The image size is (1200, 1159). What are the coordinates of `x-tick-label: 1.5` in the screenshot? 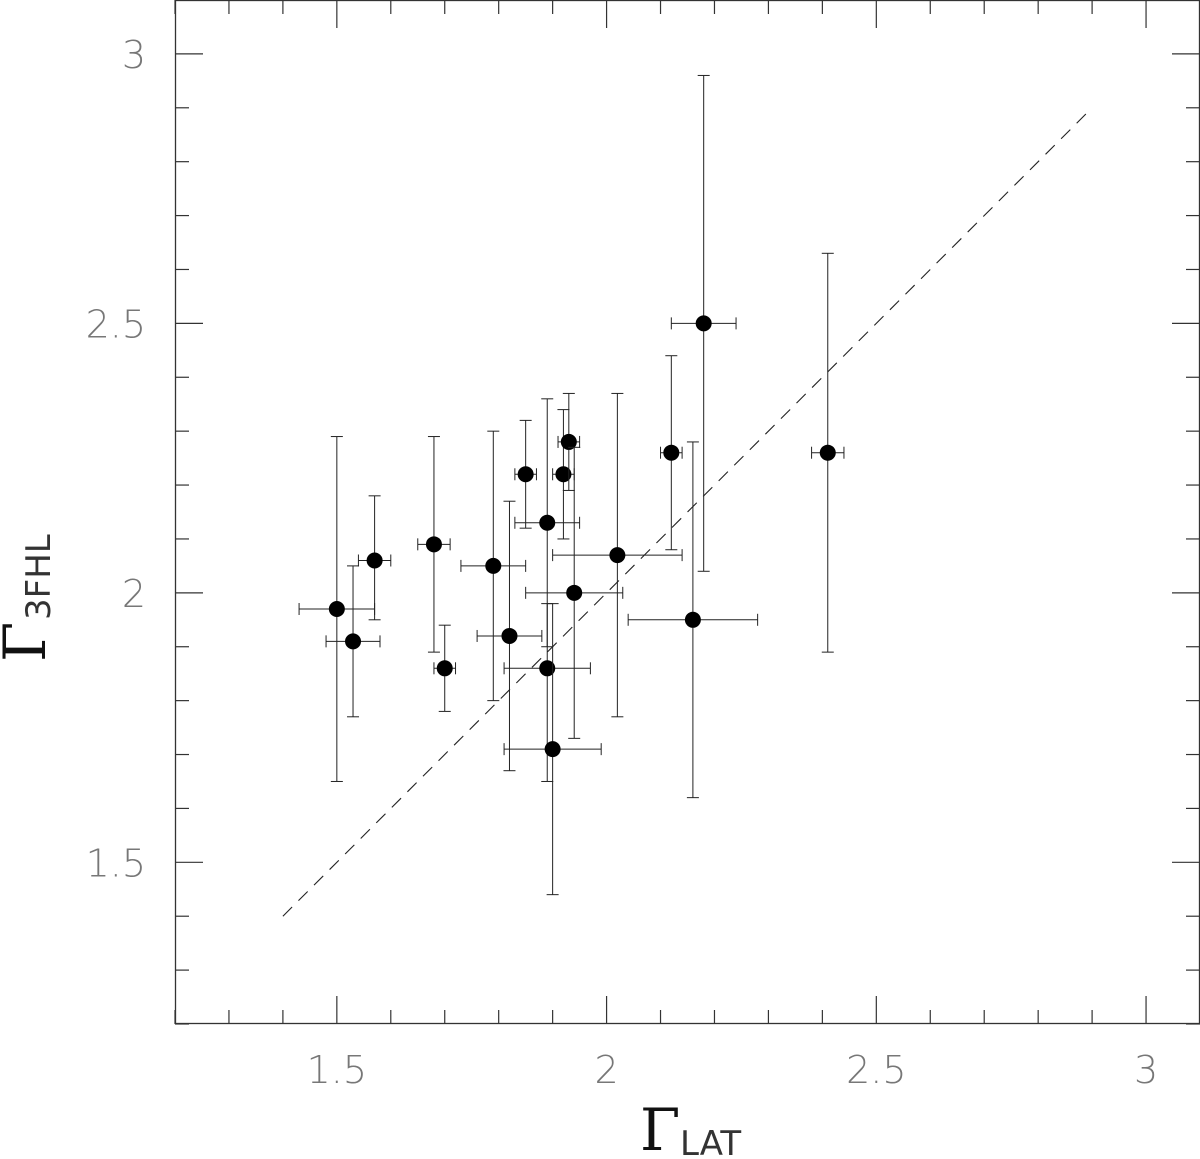 It's located at (337, 1070).